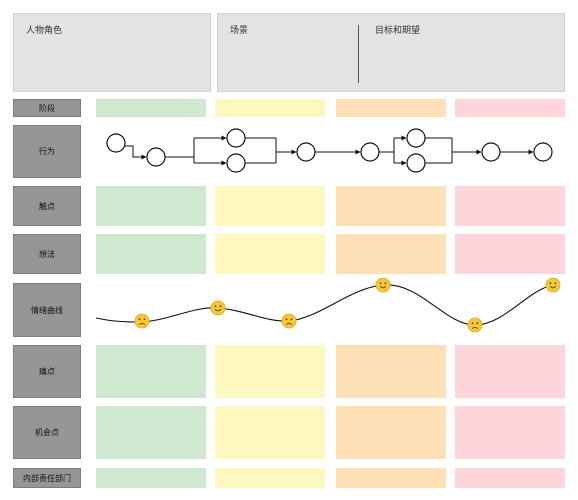  Describe the element at coordinates (47, 371) in the screenshot. I see `row-label-pain-point: 痛点` at that location.